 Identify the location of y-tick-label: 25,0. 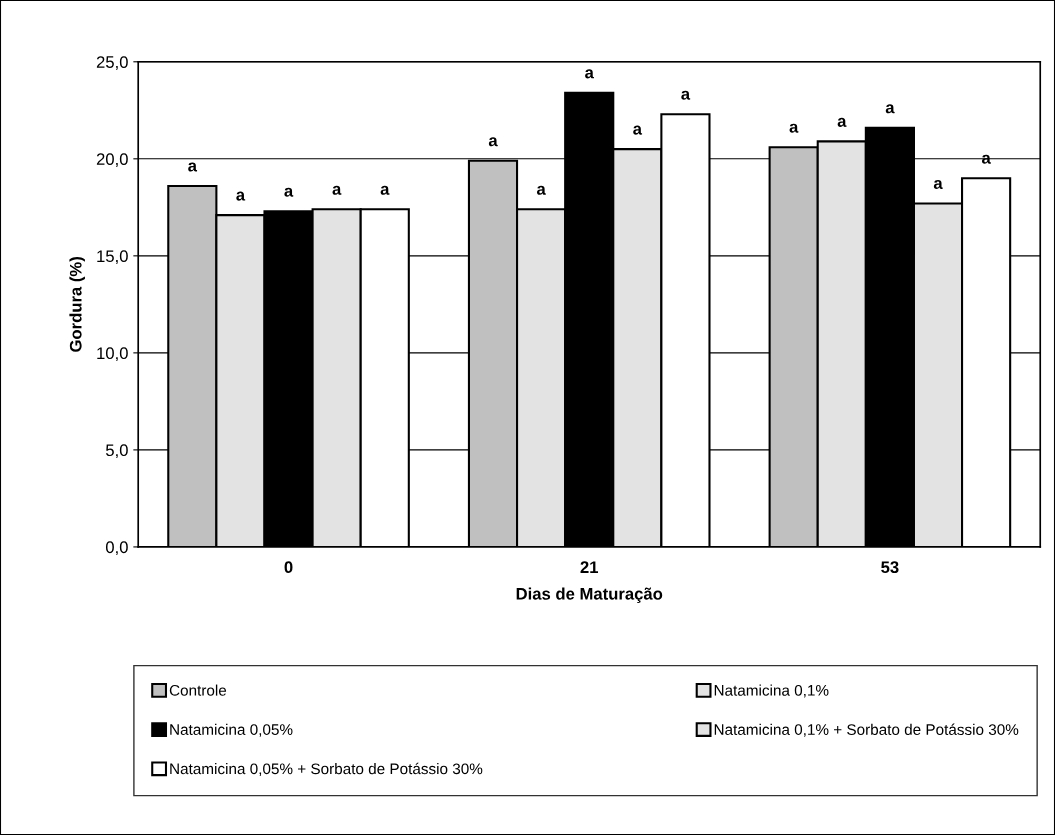
(112, 63).